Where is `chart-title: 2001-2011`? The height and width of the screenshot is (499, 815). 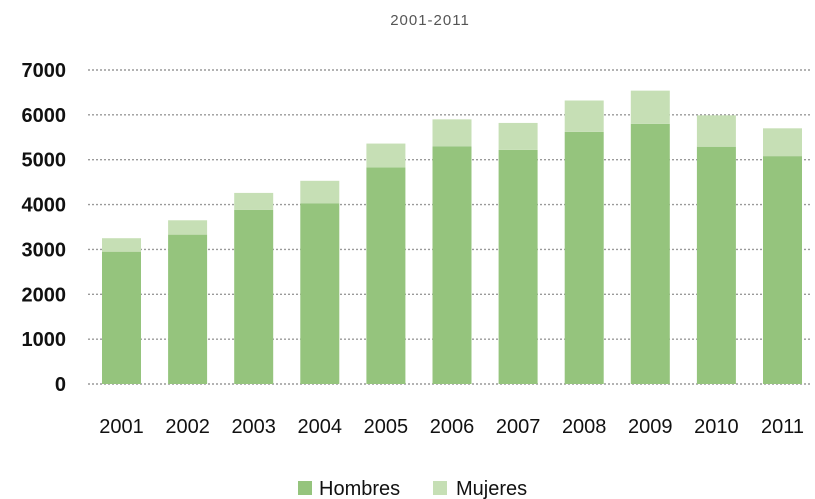
chart-title: 2001-2011 is located at coordinates (430, 20).